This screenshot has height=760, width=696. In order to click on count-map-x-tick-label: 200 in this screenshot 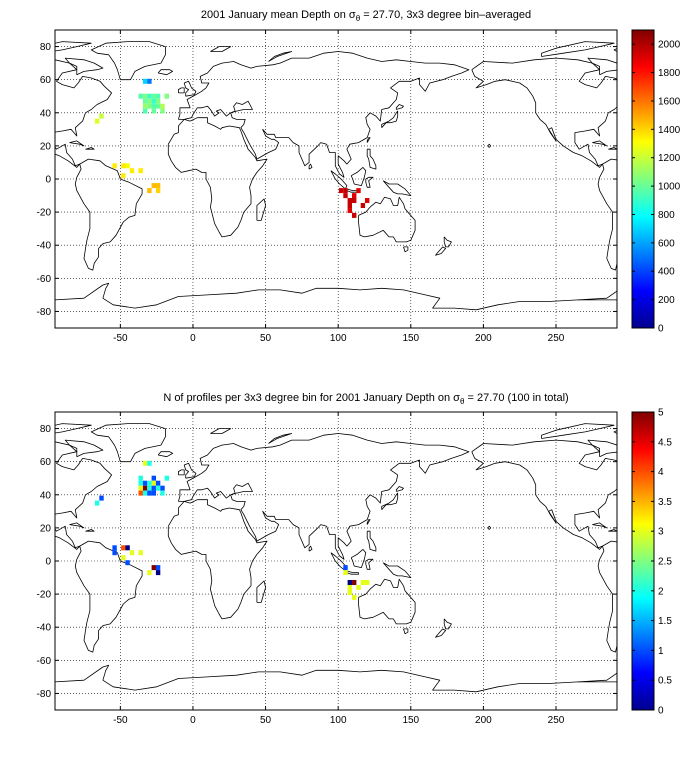, I will do `click(483, 720)`.